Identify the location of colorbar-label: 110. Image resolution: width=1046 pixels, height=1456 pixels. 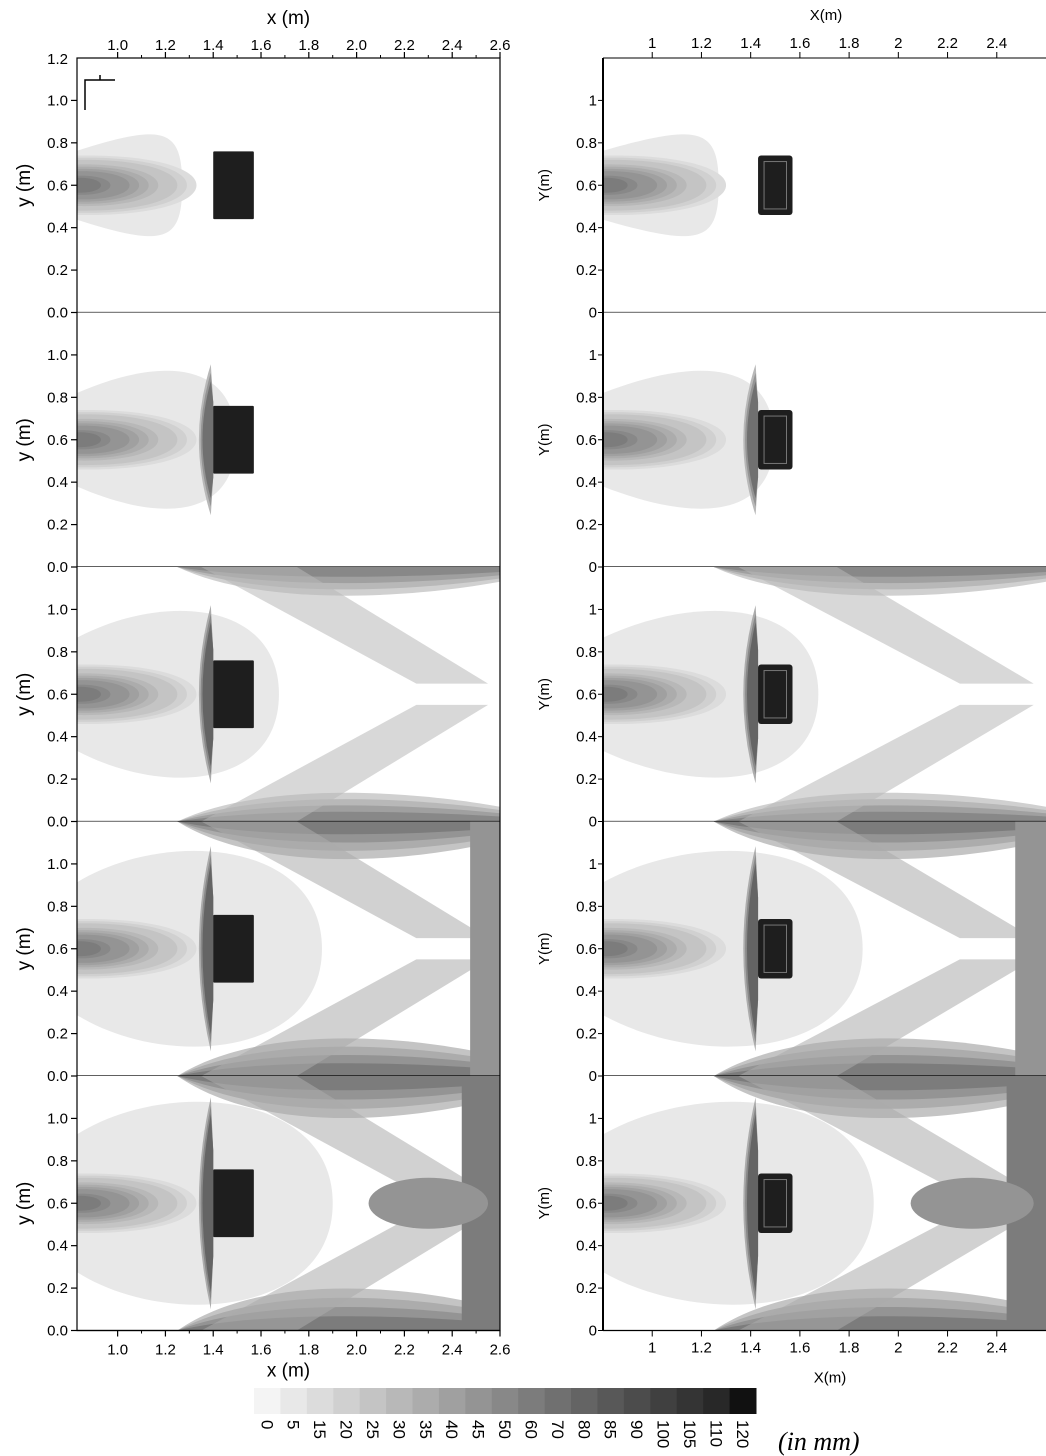
(715, 1433).